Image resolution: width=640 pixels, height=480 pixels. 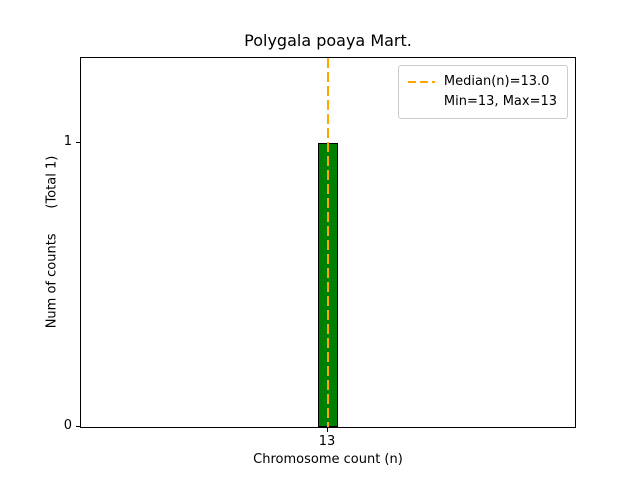 What do you see at coordinates (421, 102) in the screenshot?
I see `legend-empty-handle` at bounding box center [421, 102].